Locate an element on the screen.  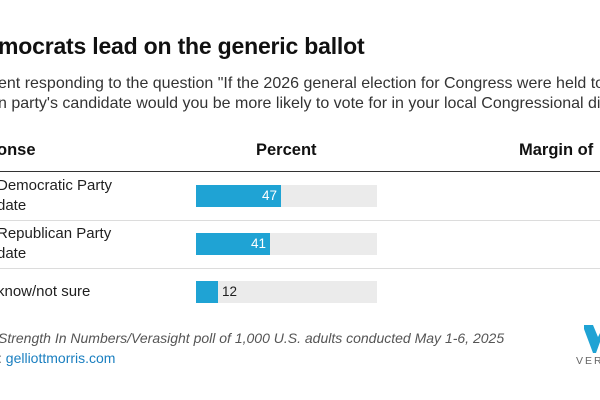
column-header-percent: Percent is located at coordinates (286, 150).